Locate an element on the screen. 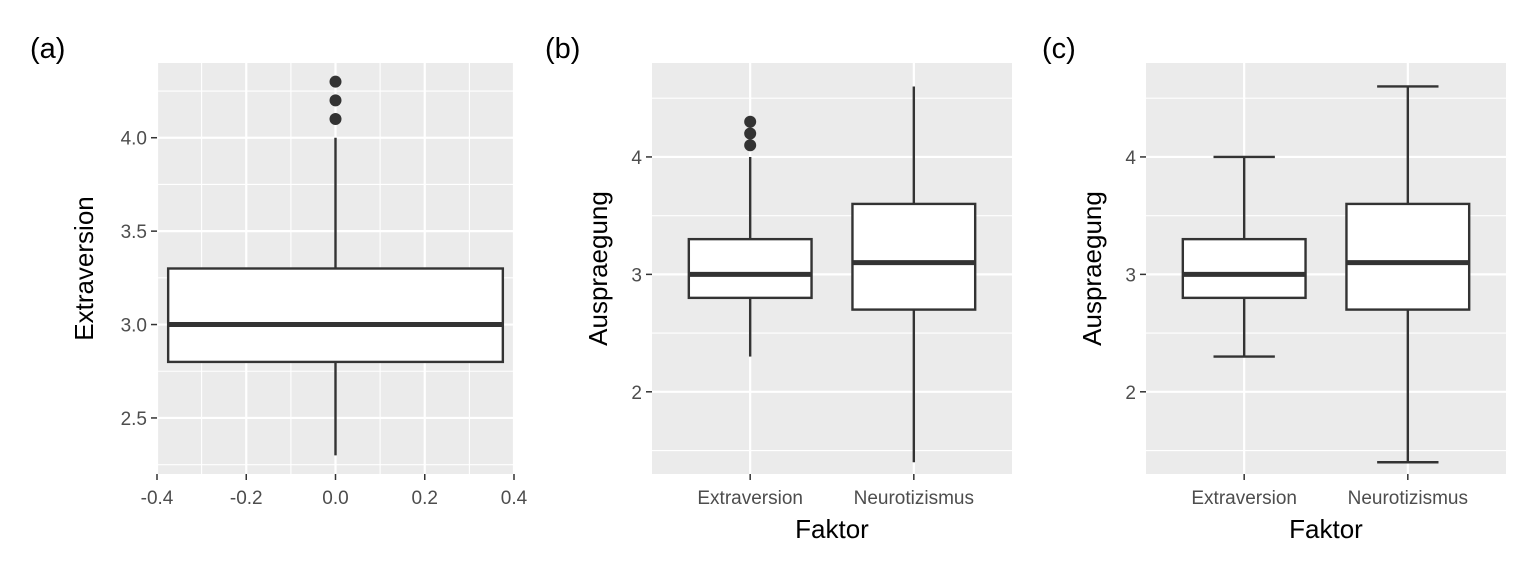  x-tick-label: -0.4 is located at coordinates (157, 498).